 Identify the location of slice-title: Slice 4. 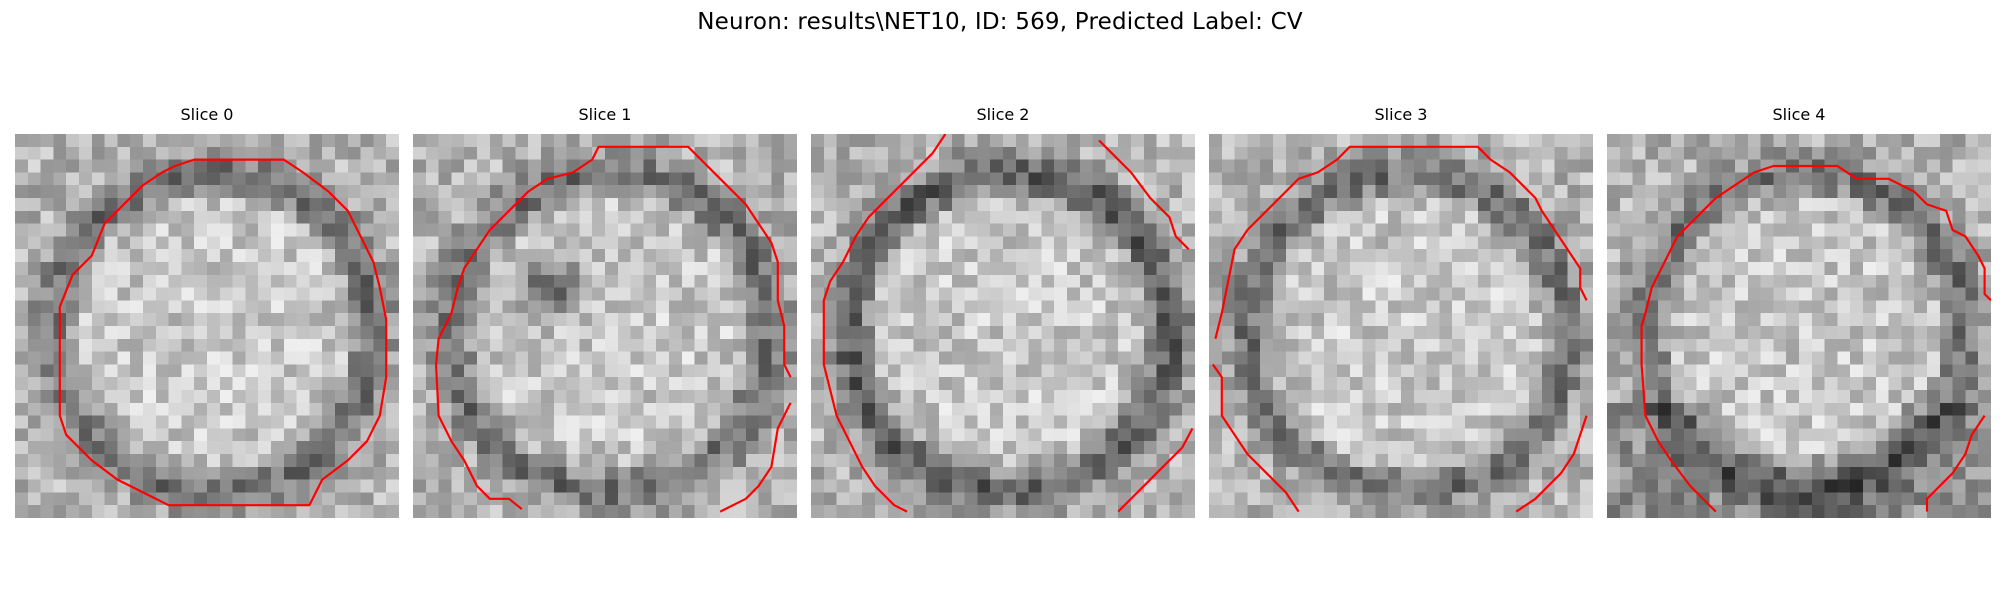
(1799, 114).